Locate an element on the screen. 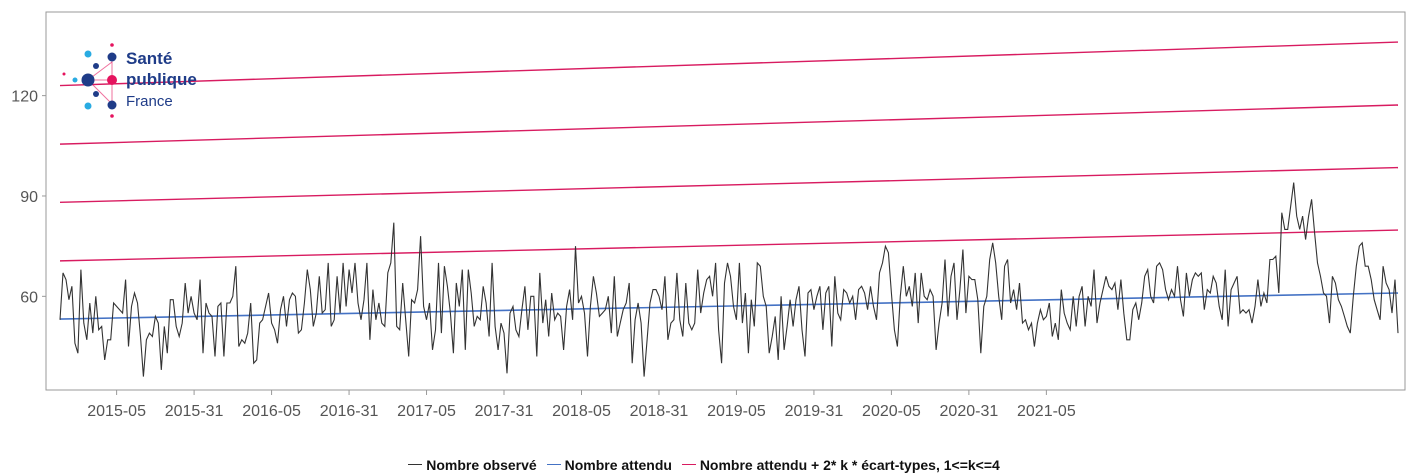  legend-label-expected: Nombre attendu is located at coordinates (618, 464).